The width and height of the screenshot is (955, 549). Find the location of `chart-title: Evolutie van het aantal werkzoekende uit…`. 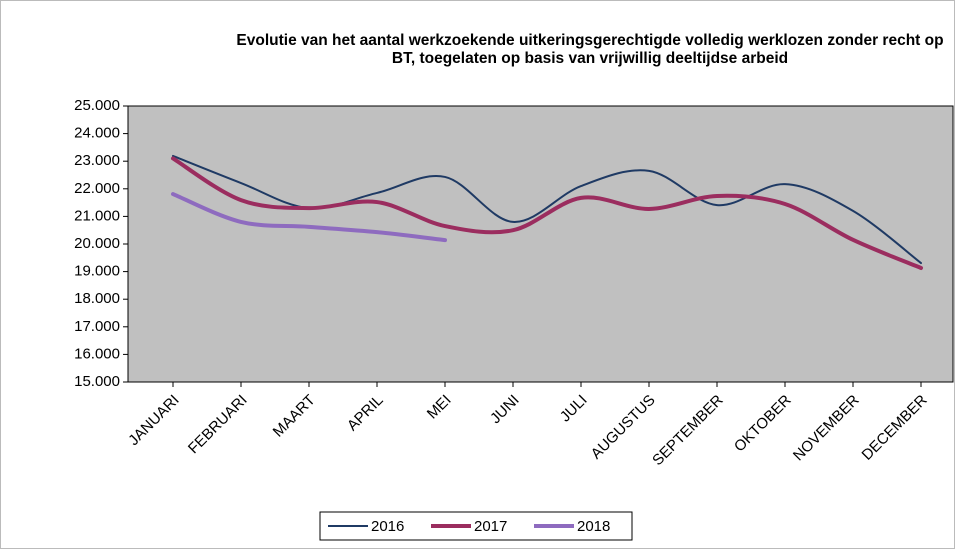

chart-title: Evolutie van het aantal werkzoekende uit… is located at coordinates (590, 49).